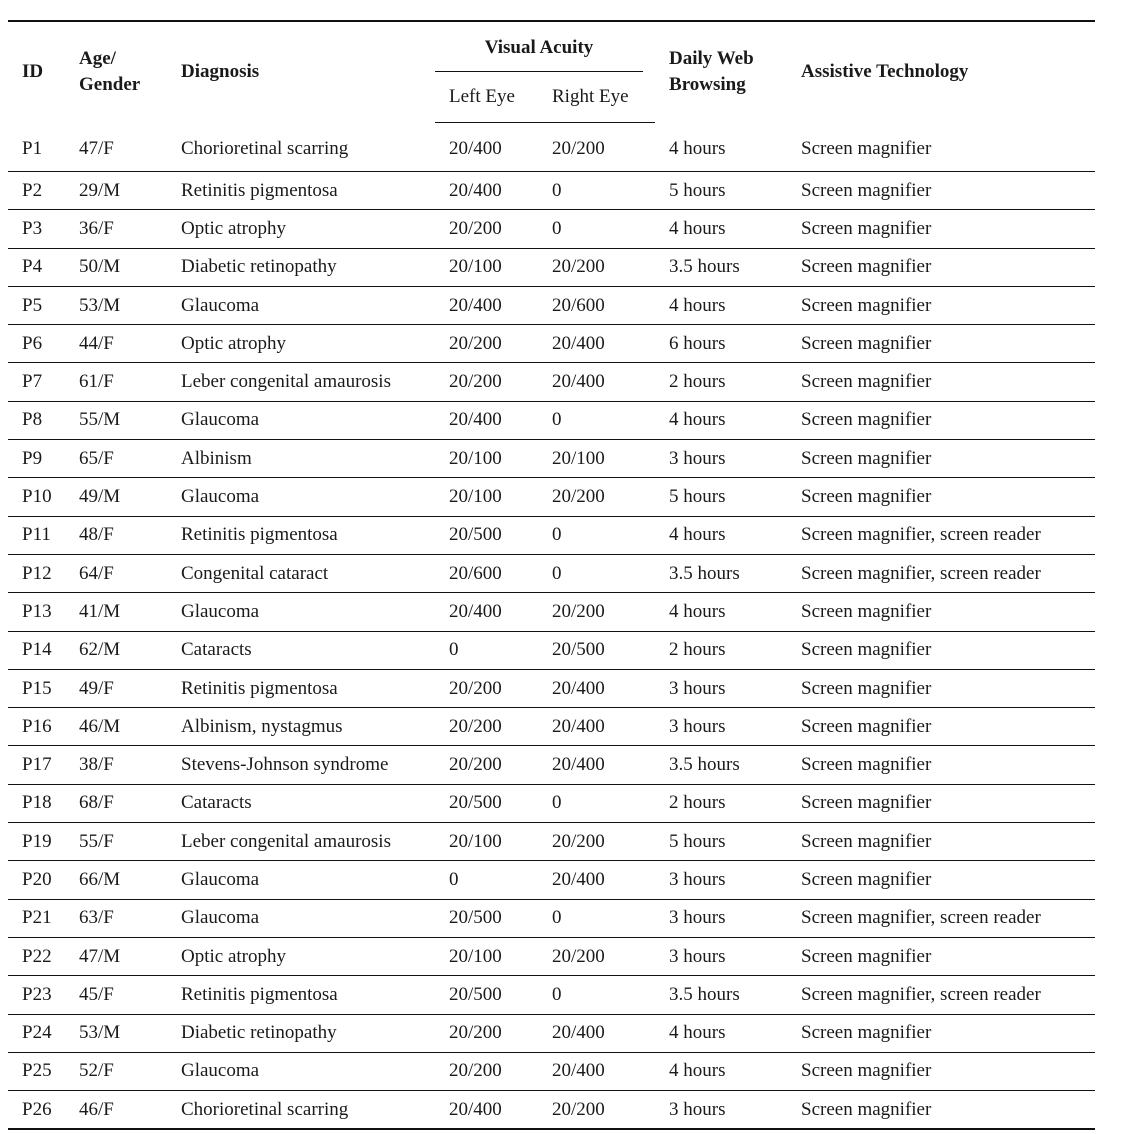 The height and width of the screenshot is (1134, 1146). Describe the element at coordinates (36, 421) in the screenshot. I see `cell-id: P8` at that location.